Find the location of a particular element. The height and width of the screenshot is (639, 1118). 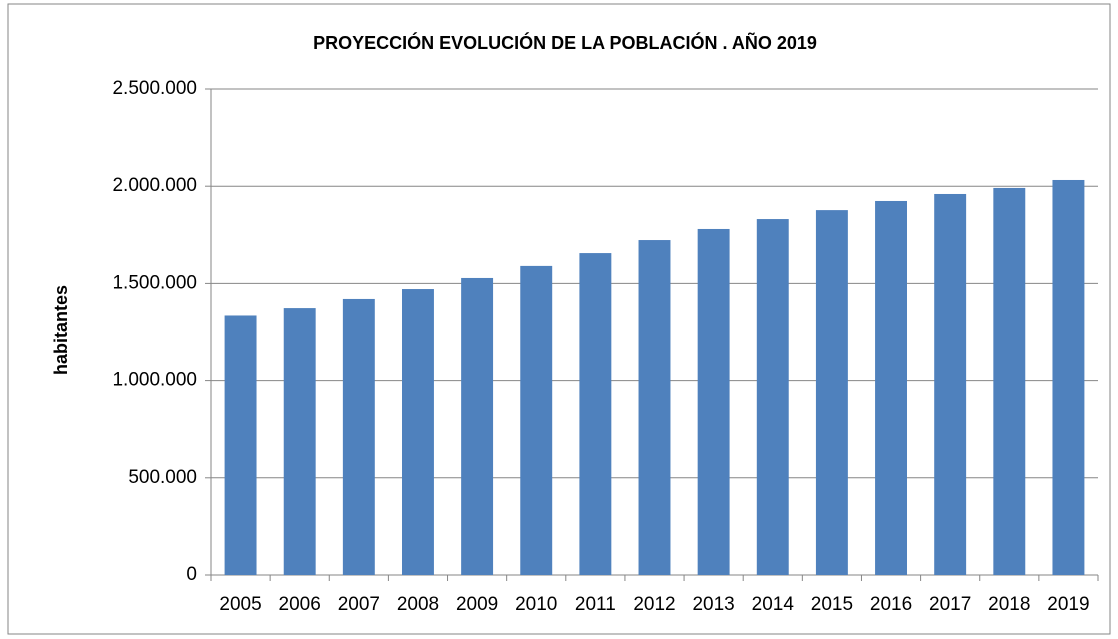

y-tick-label: 2.000.000 is located at coordinates (154, 185).